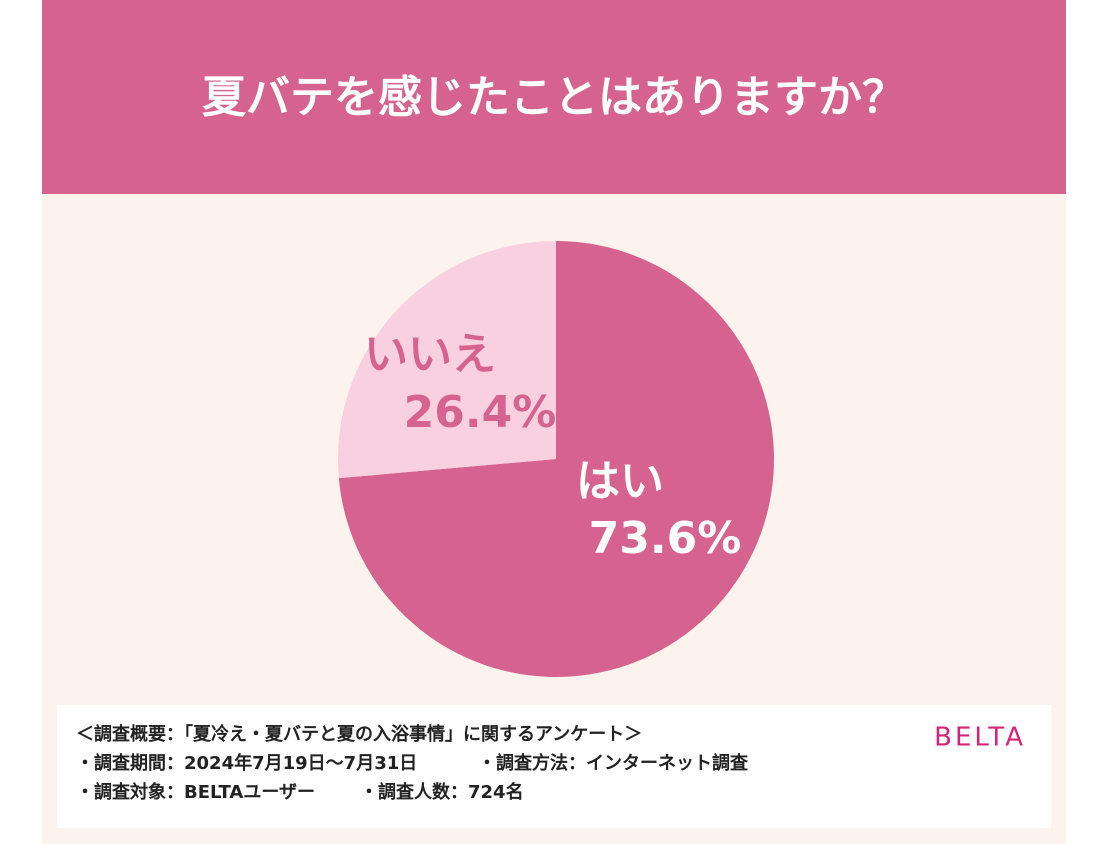 The height and width of the screenshot is (844, 1108). Describe the element at coordinates (980, 738) in the screenshot. I see `brand-logo: BELTA` at that location.